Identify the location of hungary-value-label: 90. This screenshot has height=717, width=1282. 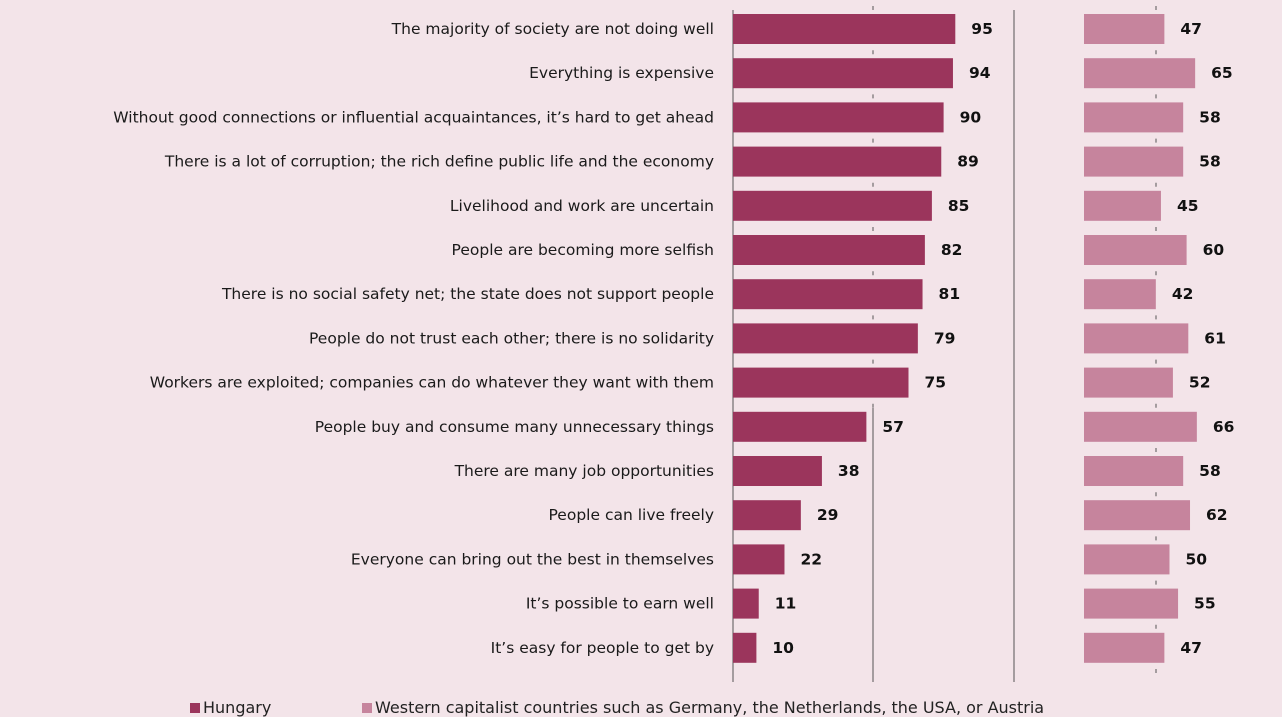
(971, 117).